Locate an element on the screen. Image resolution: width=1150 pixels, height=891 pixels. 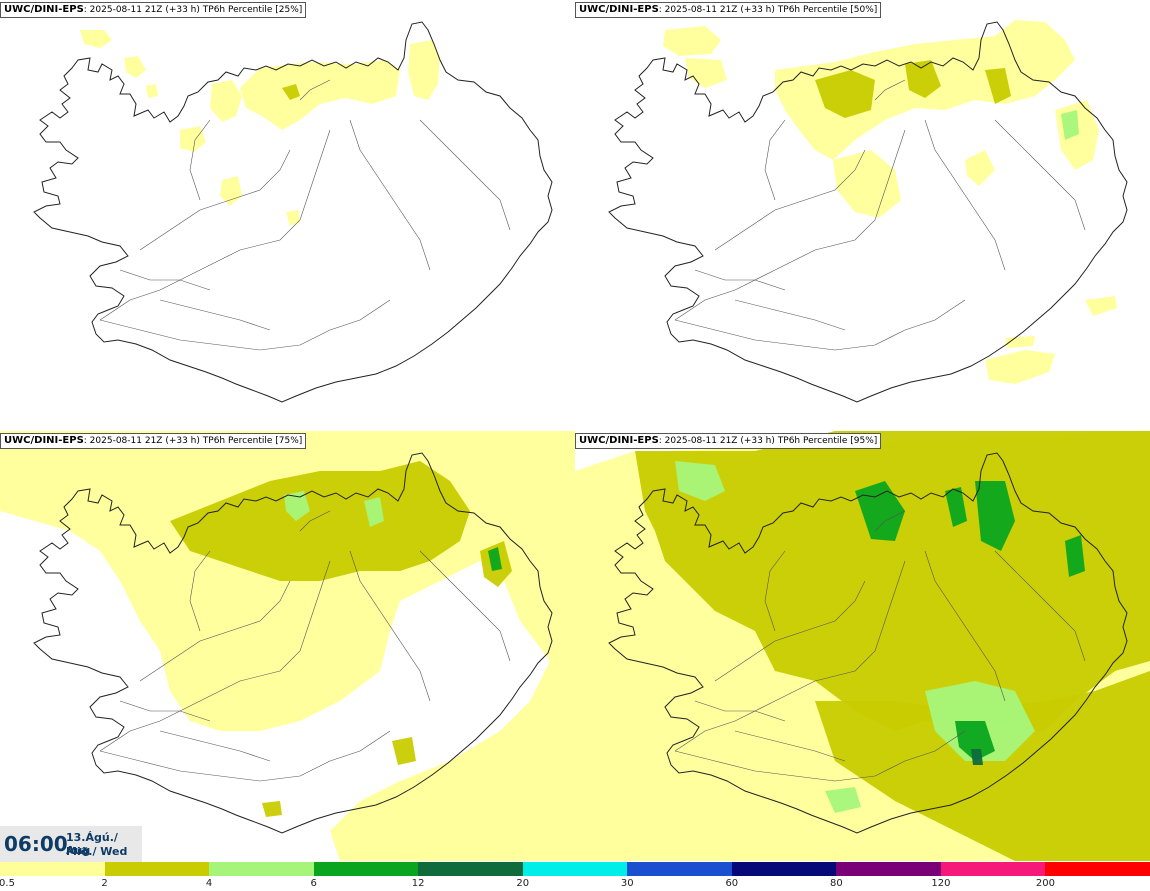
legend-color-bar is located at coordinates (575, 869).